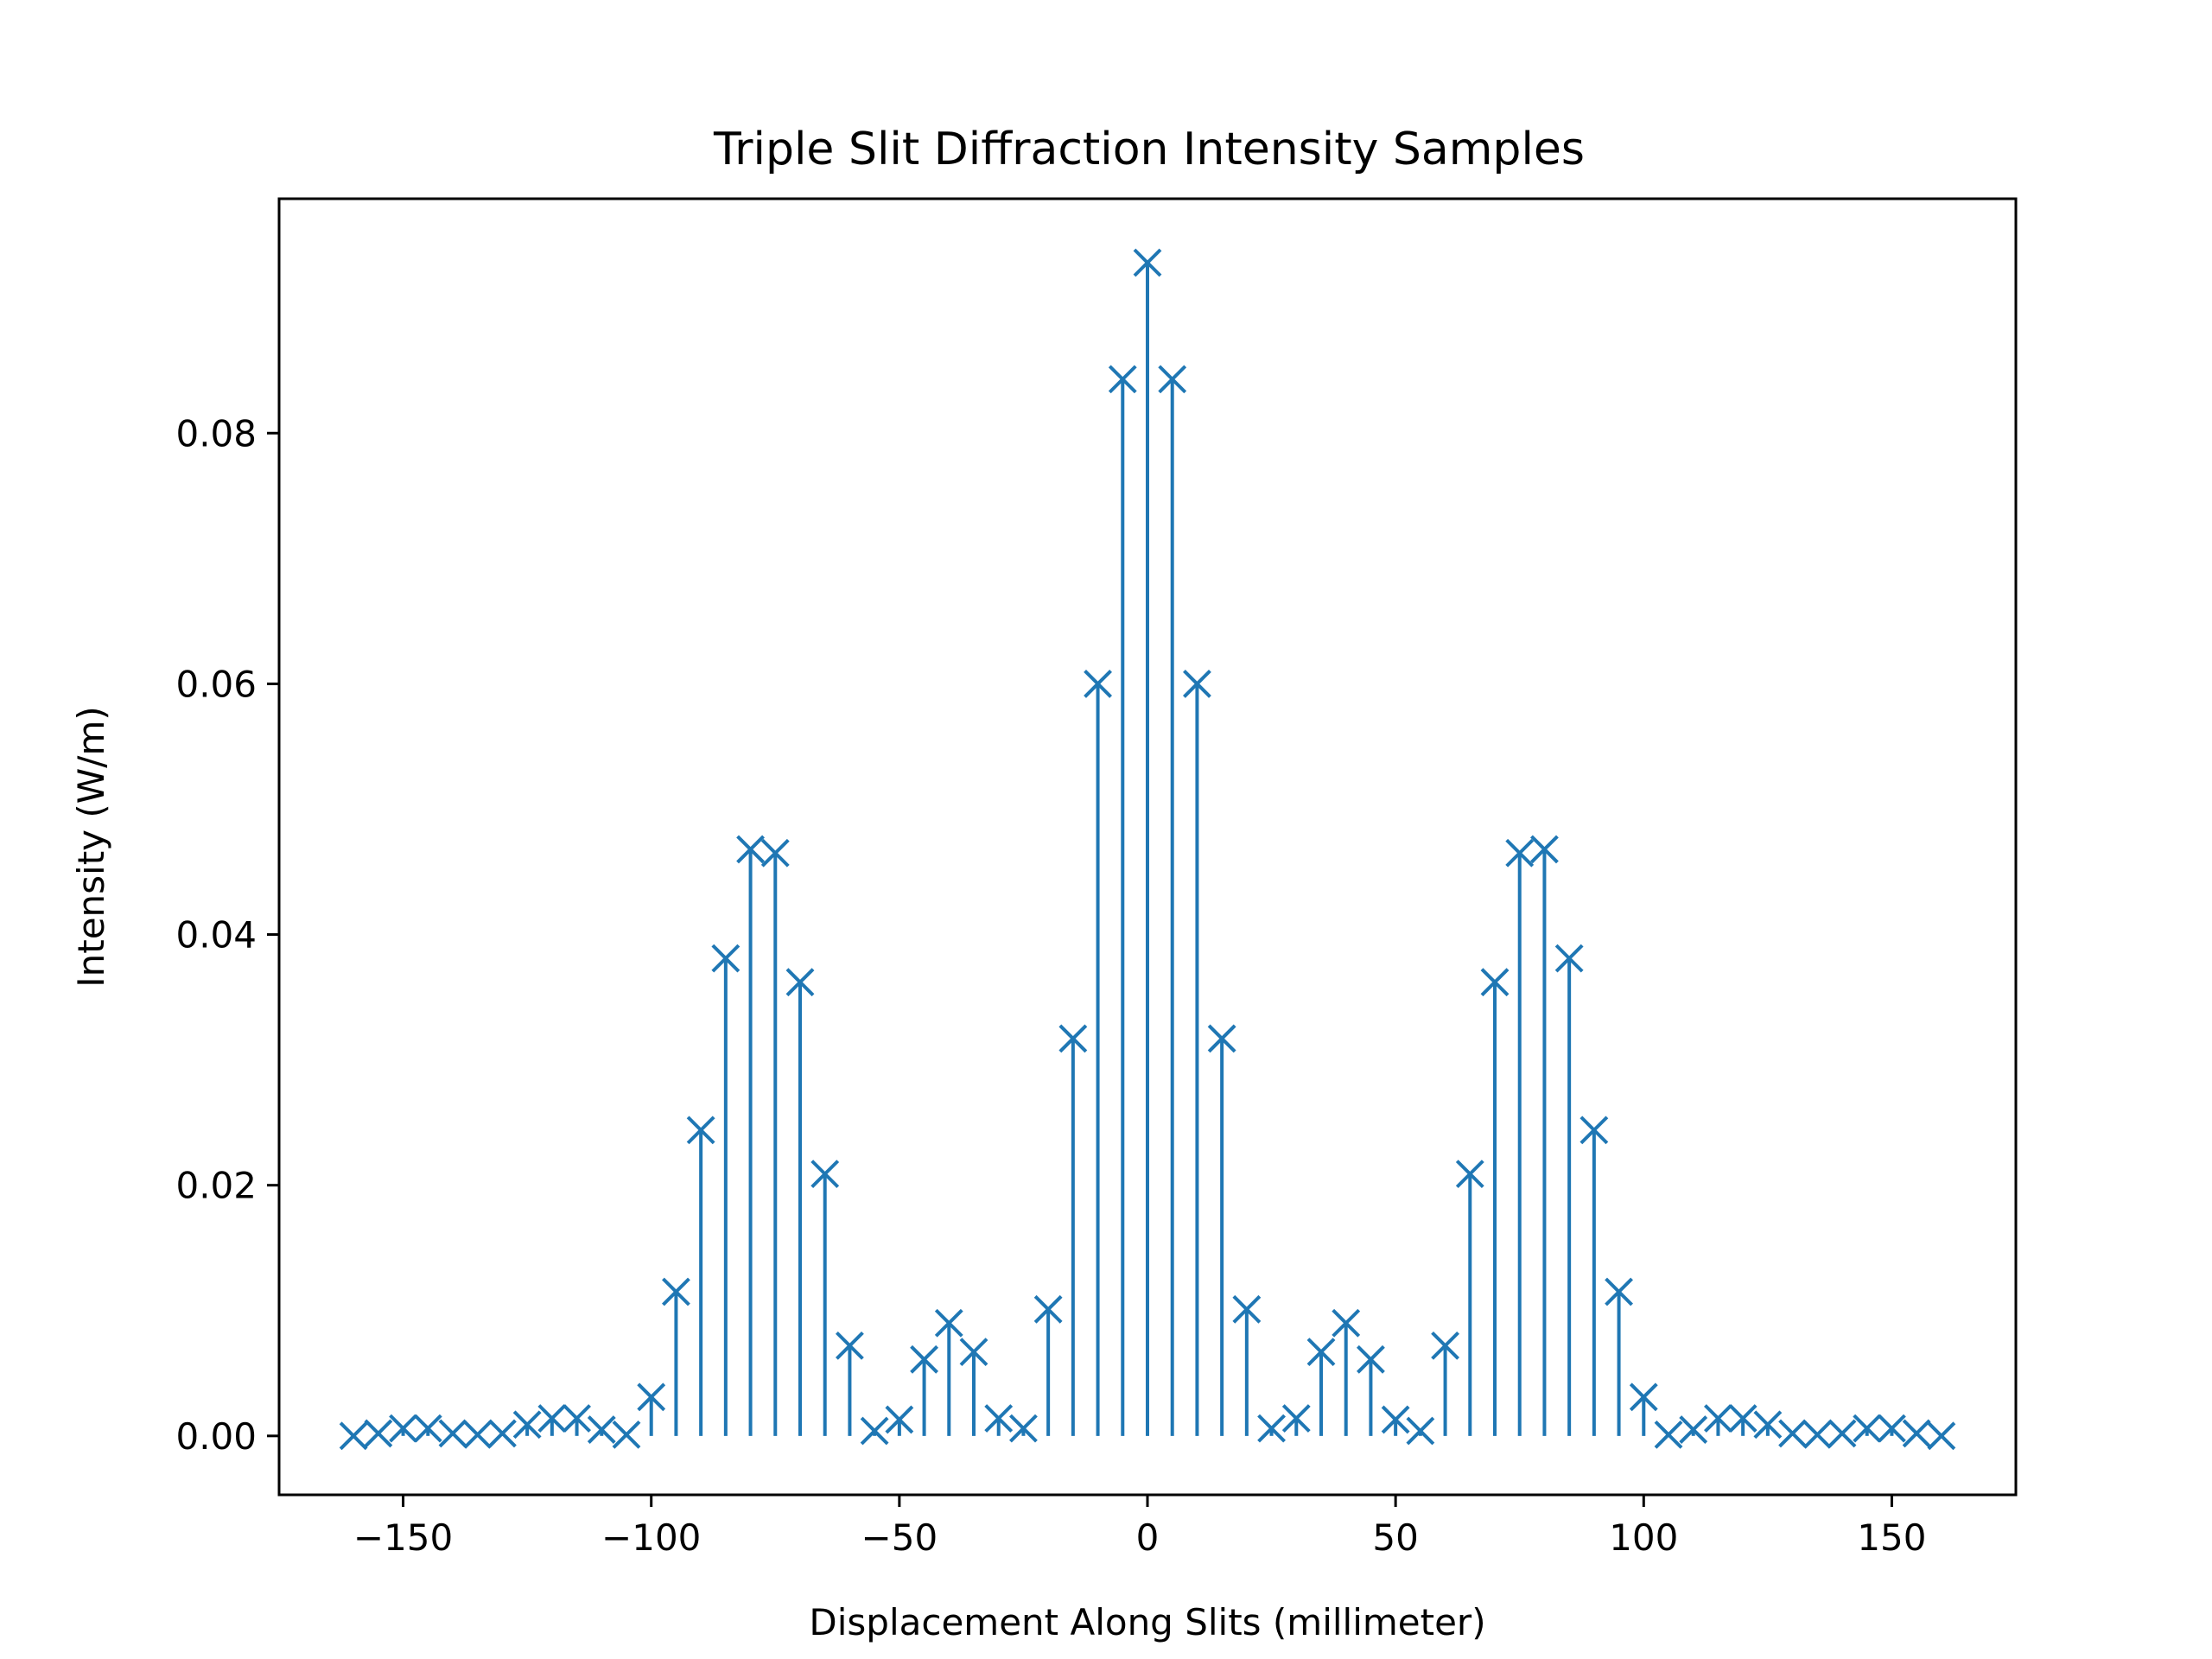 The image size is (2212, 1659). Describe the element at coordinates (91, 847) in the screenshot. I see `y-axis-label: Intensity (W/m)` at that location.